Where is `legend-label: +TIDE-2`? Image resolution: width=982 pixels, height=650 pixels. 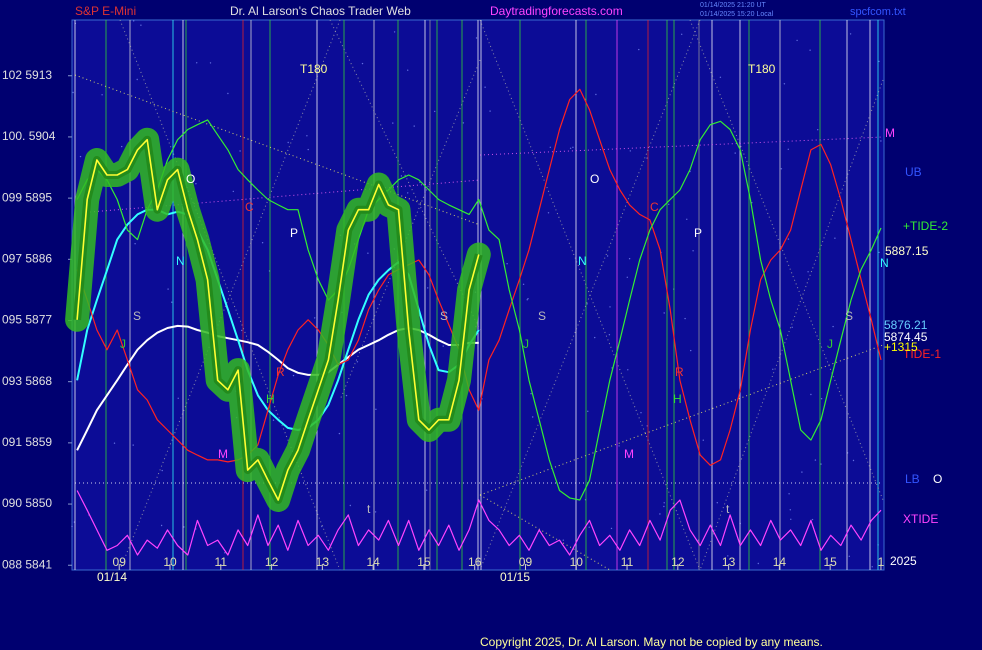 legend-label: +TIDE-2 is located at coordinates (925, 226).